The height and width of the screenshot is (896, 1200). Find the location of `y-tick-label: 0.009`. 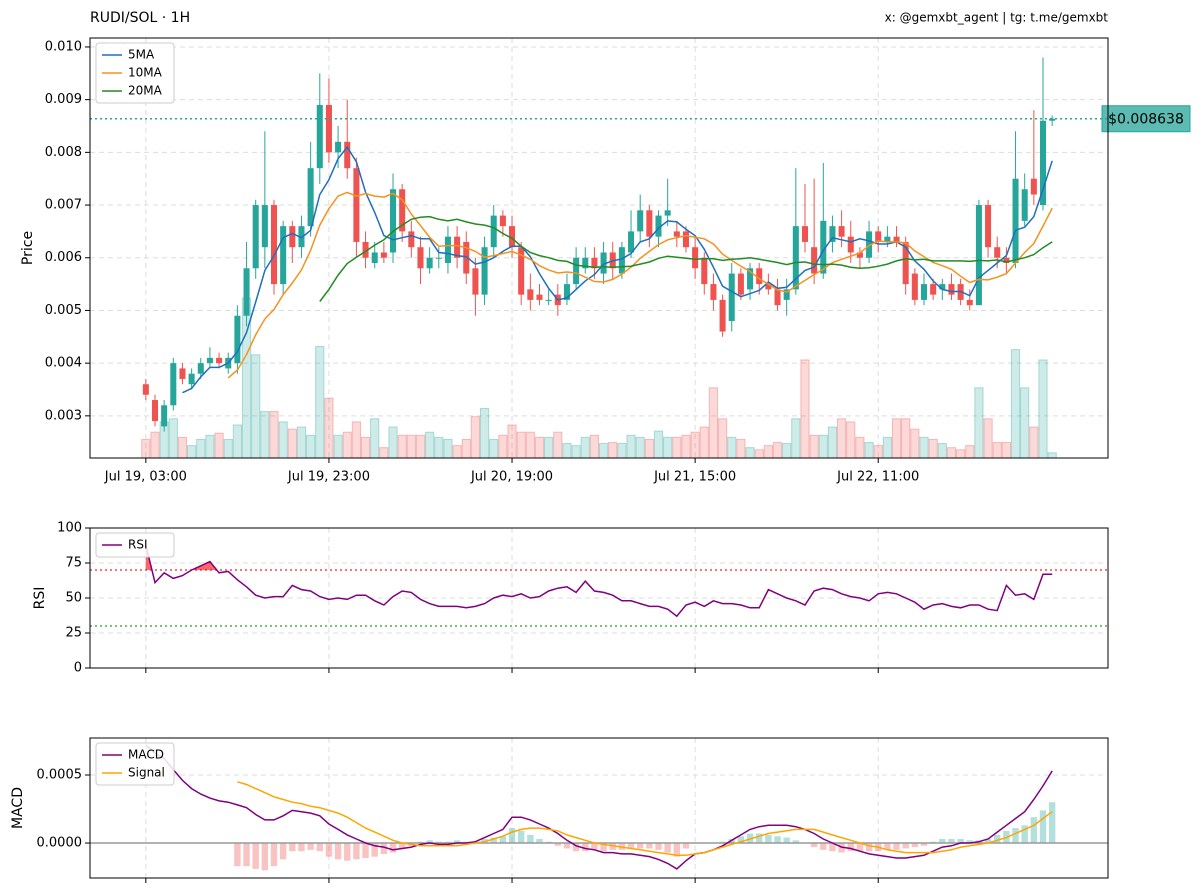

y-tick-label: 0.009 is located at coordinates (63, 99).